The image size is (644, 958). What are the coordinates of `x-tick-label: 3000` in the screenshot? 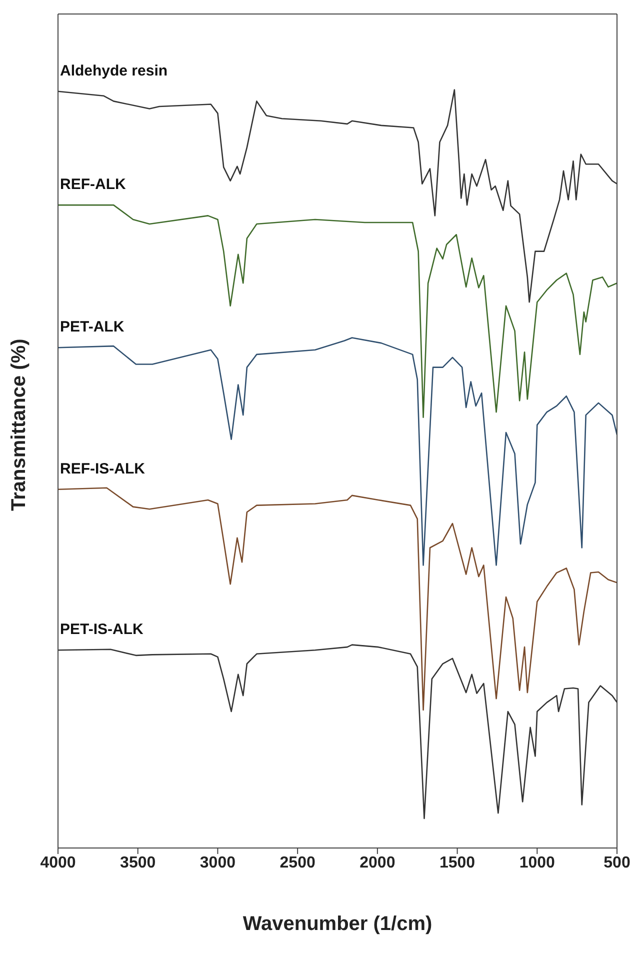 It's located at (218, 863).